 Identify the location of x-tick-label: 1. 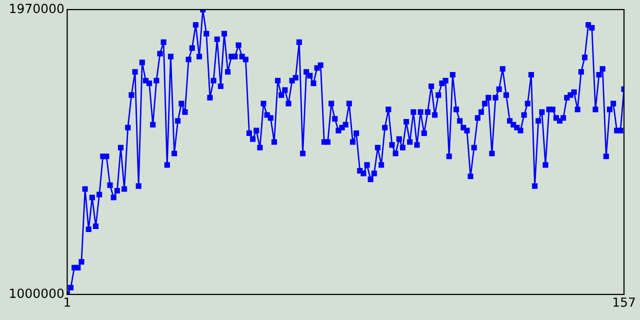
(67, 302).